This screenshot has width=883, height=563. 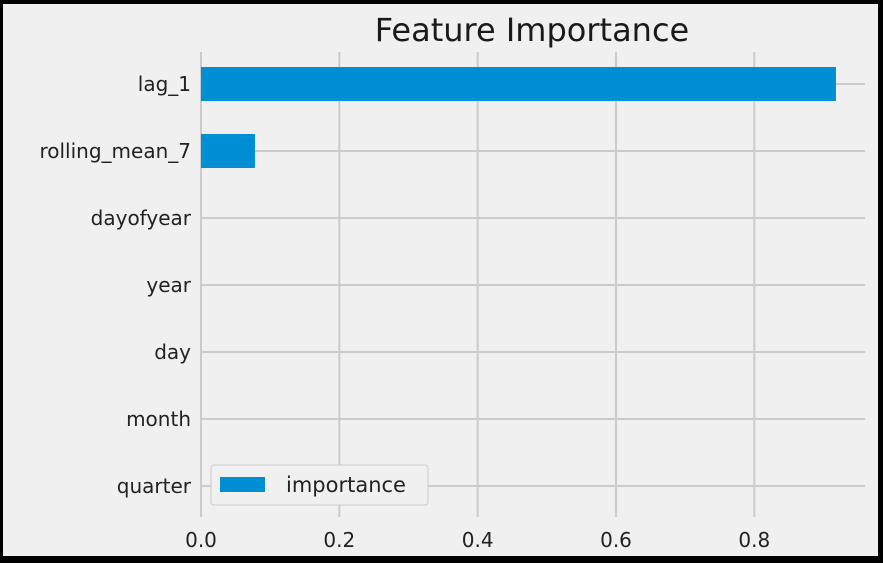 I want to click on legend-box, so click(x=319, y=485).